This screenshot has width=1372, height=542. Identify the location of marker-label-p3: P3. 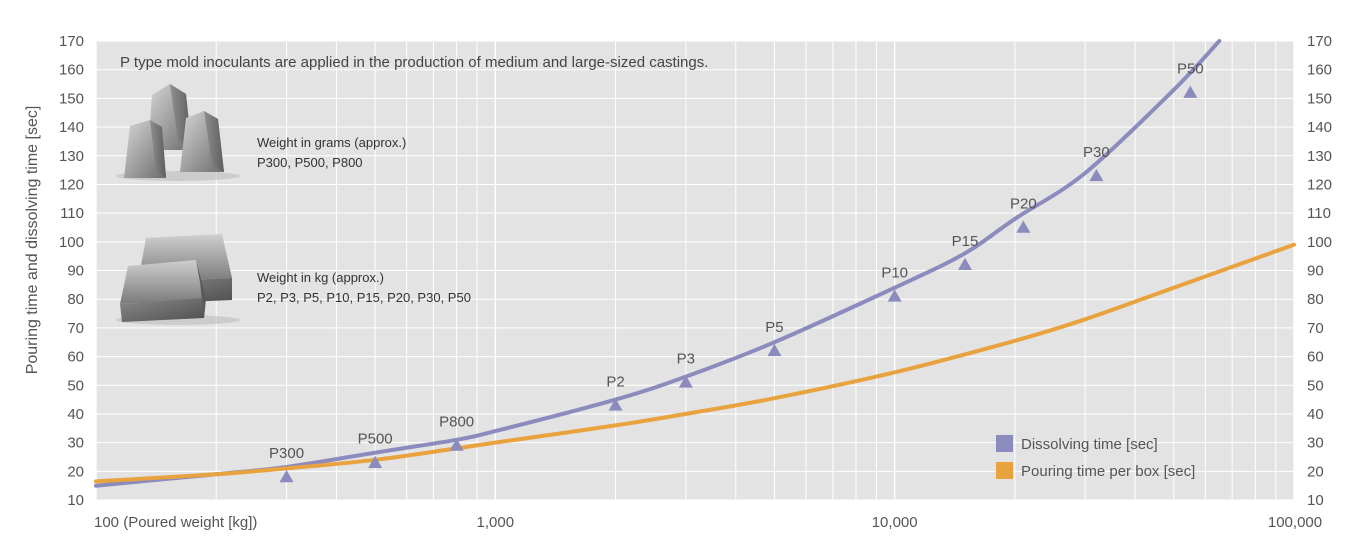
(686, 358).